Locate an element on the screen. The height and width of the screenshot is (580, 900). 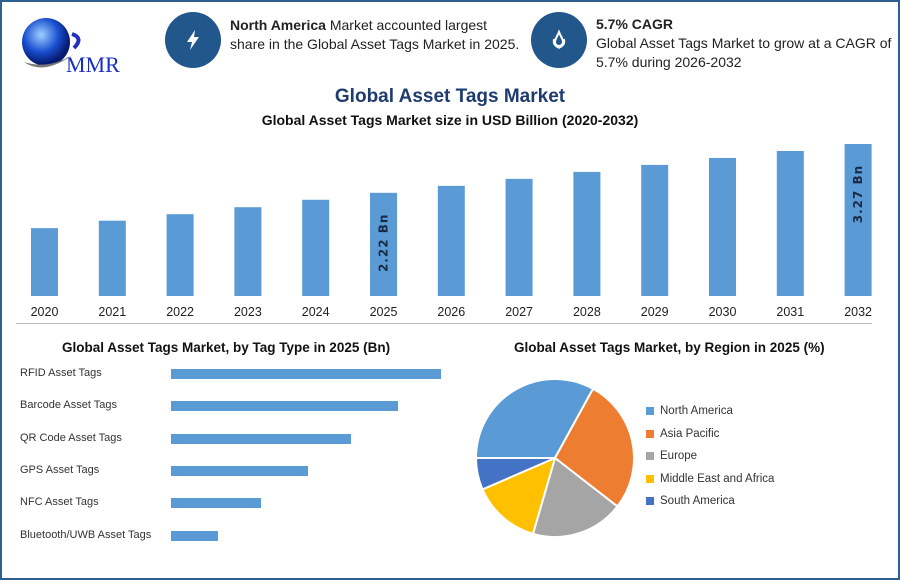
x-tick-label: 2020 is located at coordinates (45, 312).